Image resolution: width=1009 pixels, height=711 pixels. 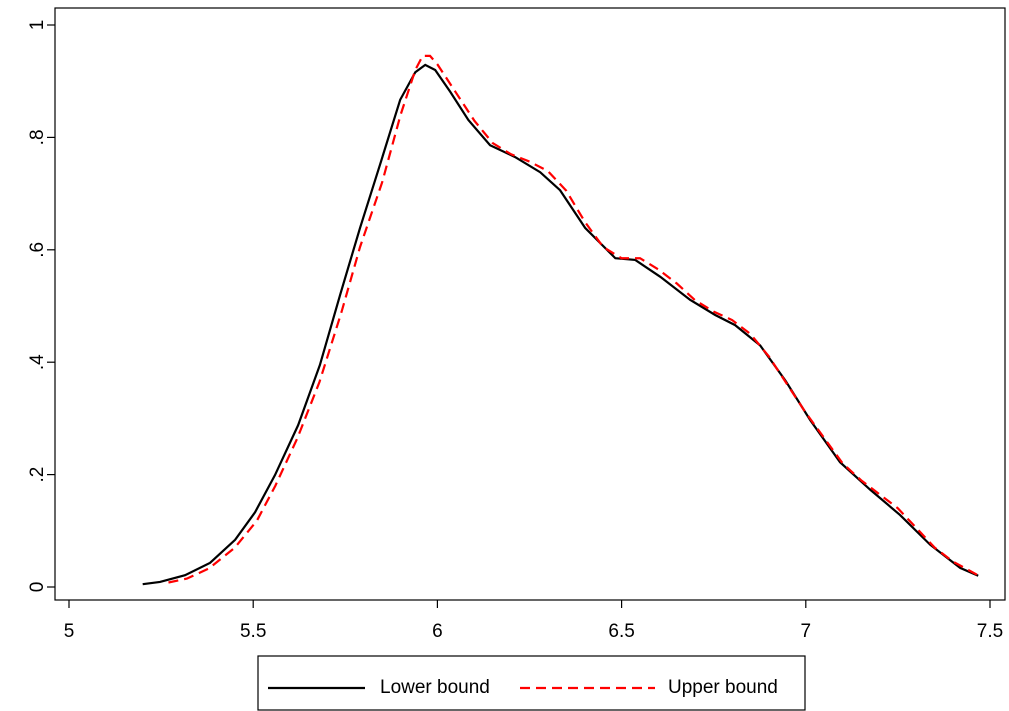 What do you see at coordinates (37, 587) in the screenshot?
I see `y-tick-label: 0` at bounding box center [37, 587].